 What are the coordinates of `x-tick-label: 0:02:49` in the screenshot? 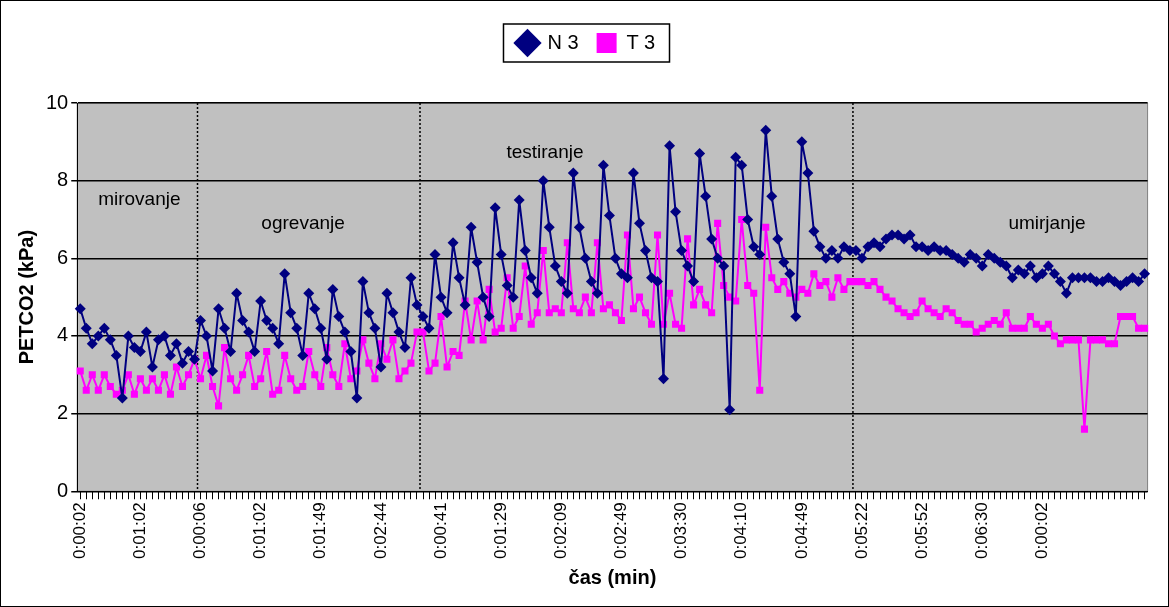 It's located at (621, 531).